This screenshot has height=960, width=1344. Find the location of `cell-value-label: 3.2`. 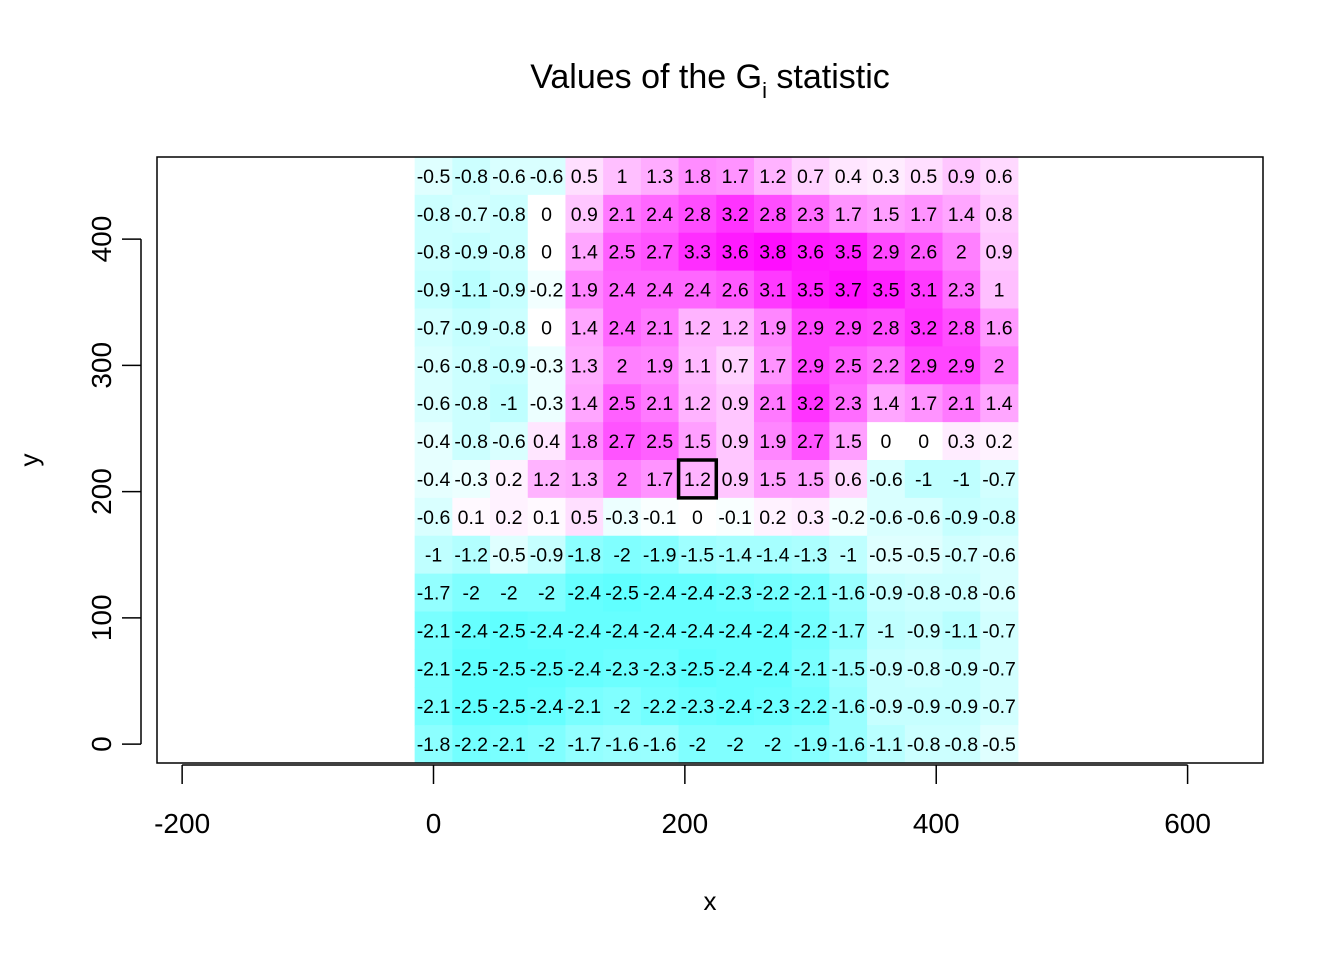

cell-value-label: 3.2 is located at coordinates (810, 404).